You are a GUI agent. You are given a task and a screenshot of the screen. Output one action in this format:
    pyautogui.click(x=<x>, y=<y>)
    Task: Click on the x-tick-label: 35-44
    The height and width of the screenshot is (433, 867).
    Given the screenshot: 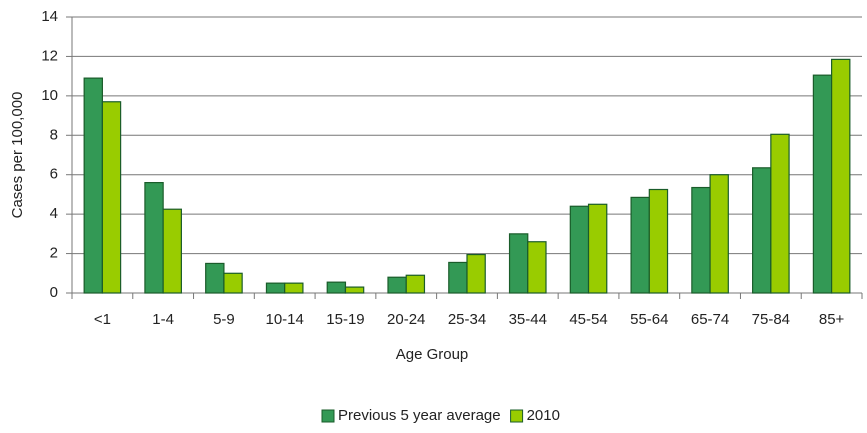 What is the action you would take?
    pyautogui.click(x=528, y=319)
    